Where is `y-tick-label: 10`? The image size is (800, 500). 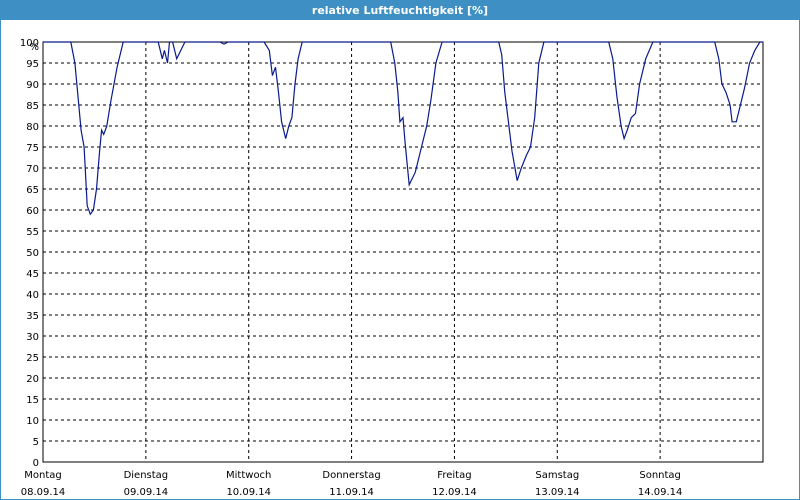
y-tick-label: 10 is located at coordinates (32, 421).